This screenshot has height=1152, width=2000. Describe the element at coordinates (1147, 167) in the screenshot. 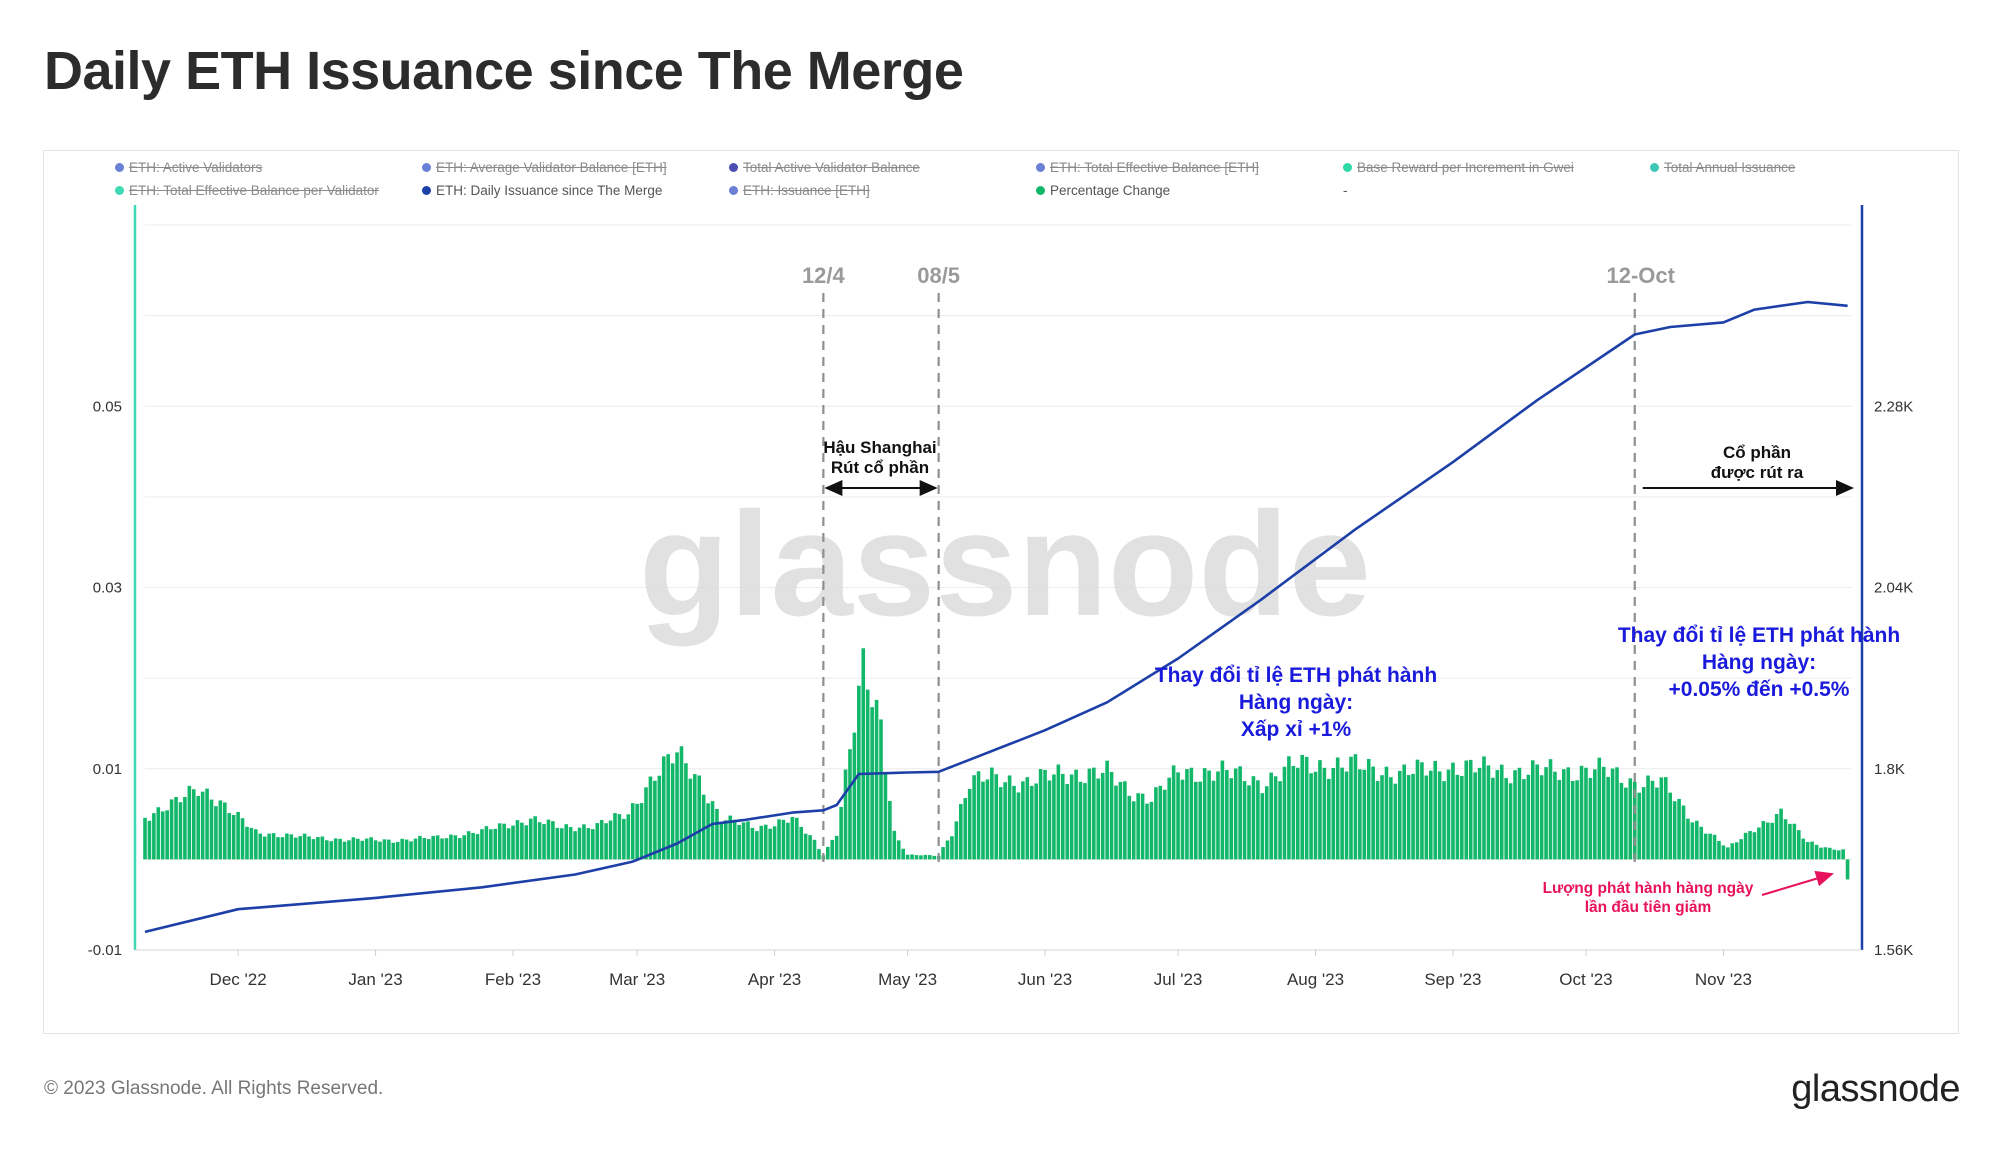

I see `legend-item: ETH: Total Effective Balance [ETH]` at that location.